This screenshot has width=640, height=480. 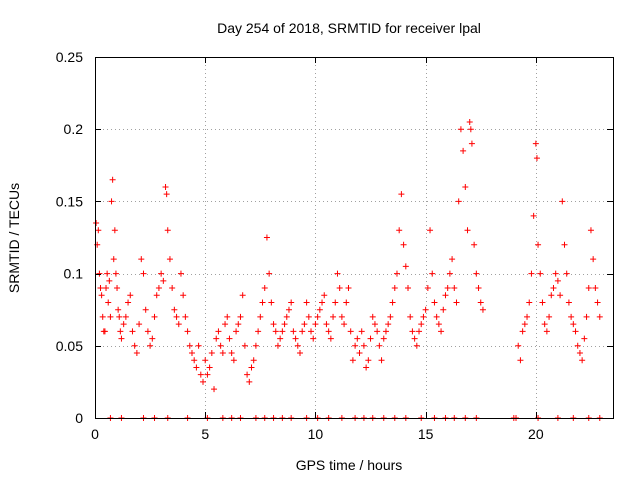 I want to click on x-tick-label: 5, so click(x=205, y=434).